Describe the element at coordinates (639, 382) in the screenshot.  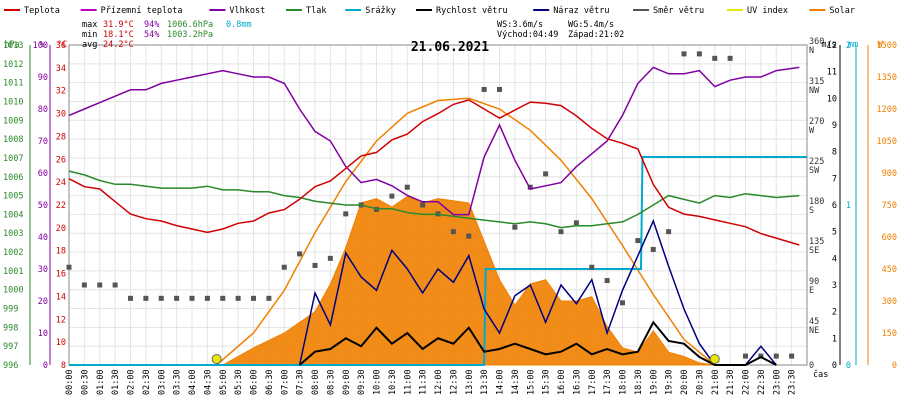
I see `x-tick-label: 18:30` at that location.